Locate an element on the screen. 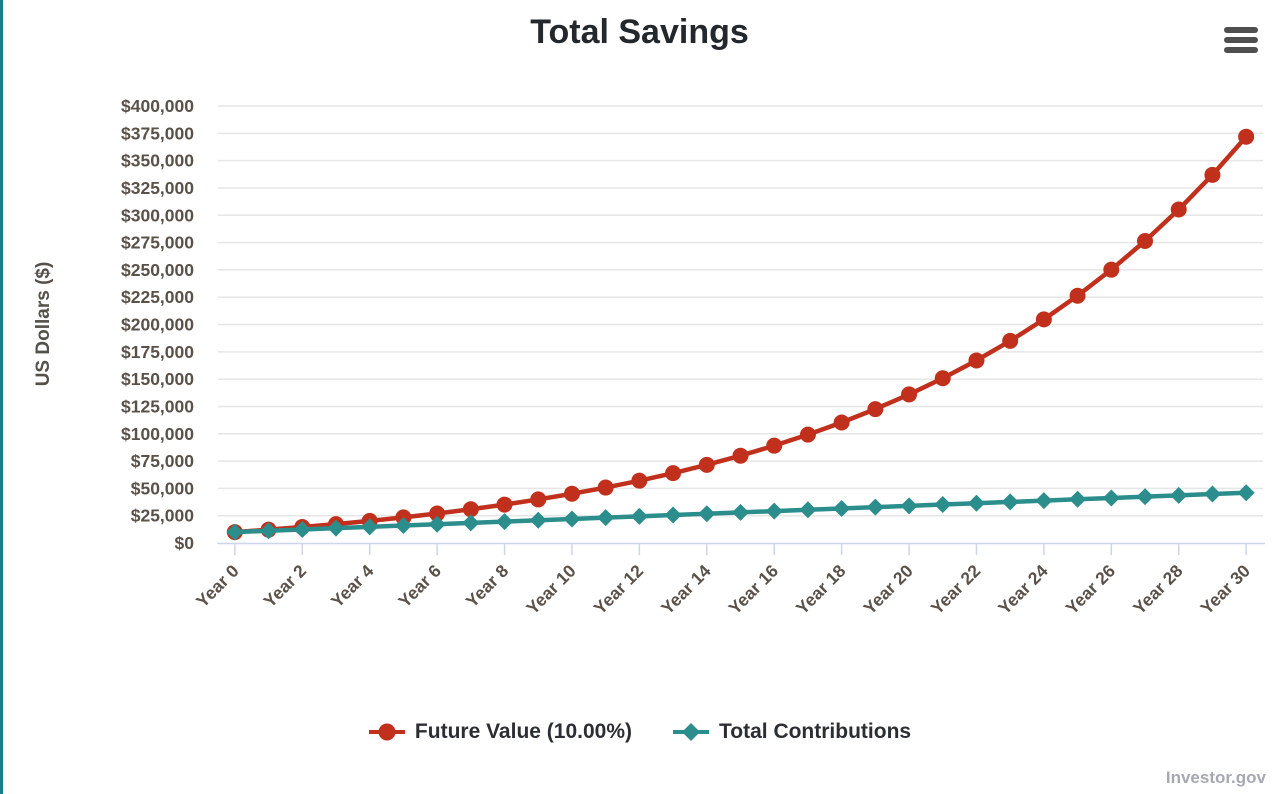 The height and width of the screenshot is (794, 1276). diamond-marker-icon is located at coordinates (691, 732).